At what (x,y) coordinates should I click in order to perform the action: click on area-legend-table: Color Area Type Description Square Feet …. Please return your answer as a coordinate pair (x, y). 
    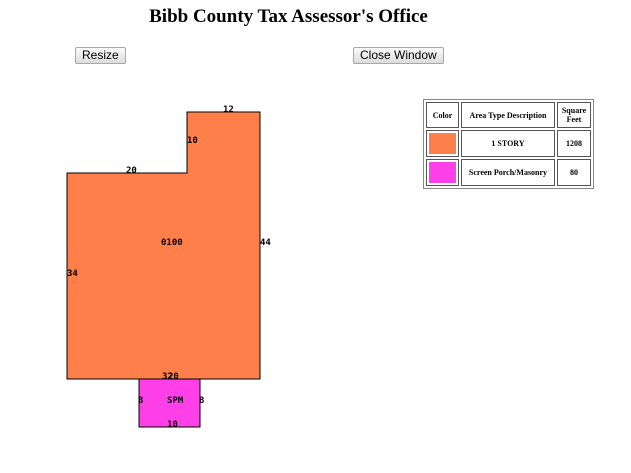
    Looking at the image, I should click on (508, 144).